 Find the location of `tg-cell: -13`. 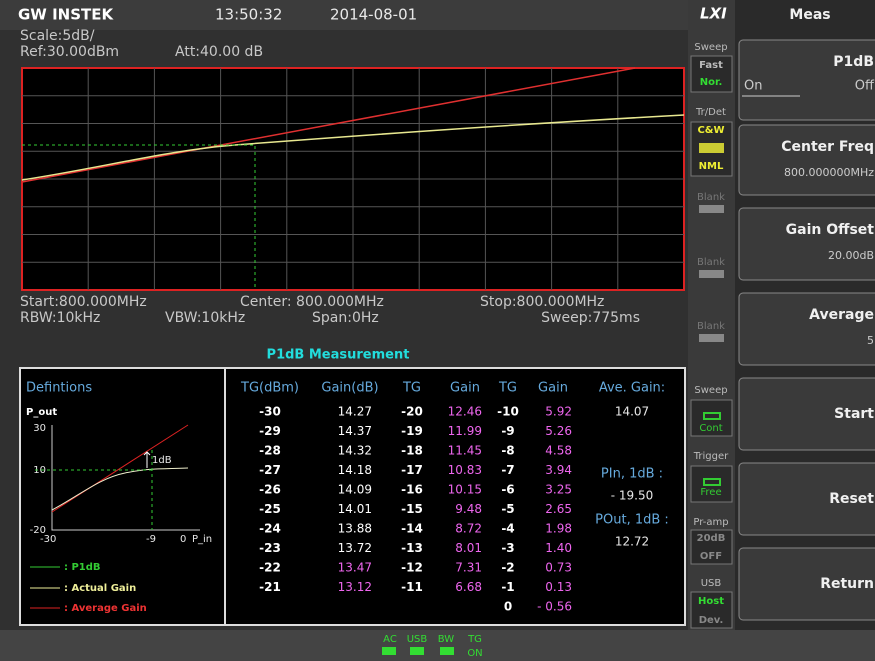

tg-cell: -13 is located at coordinates (412, 548).